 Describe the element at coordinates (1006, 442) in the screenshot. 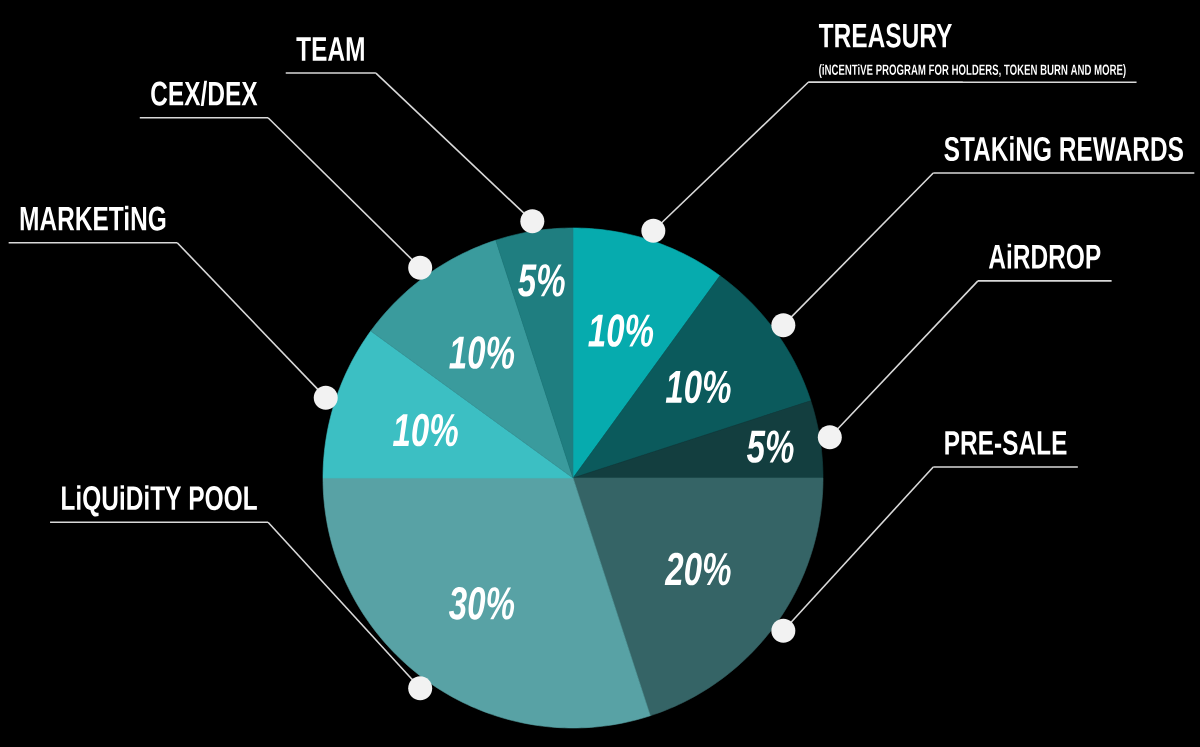

I see `slice-label: PRE-SALE` at that location.